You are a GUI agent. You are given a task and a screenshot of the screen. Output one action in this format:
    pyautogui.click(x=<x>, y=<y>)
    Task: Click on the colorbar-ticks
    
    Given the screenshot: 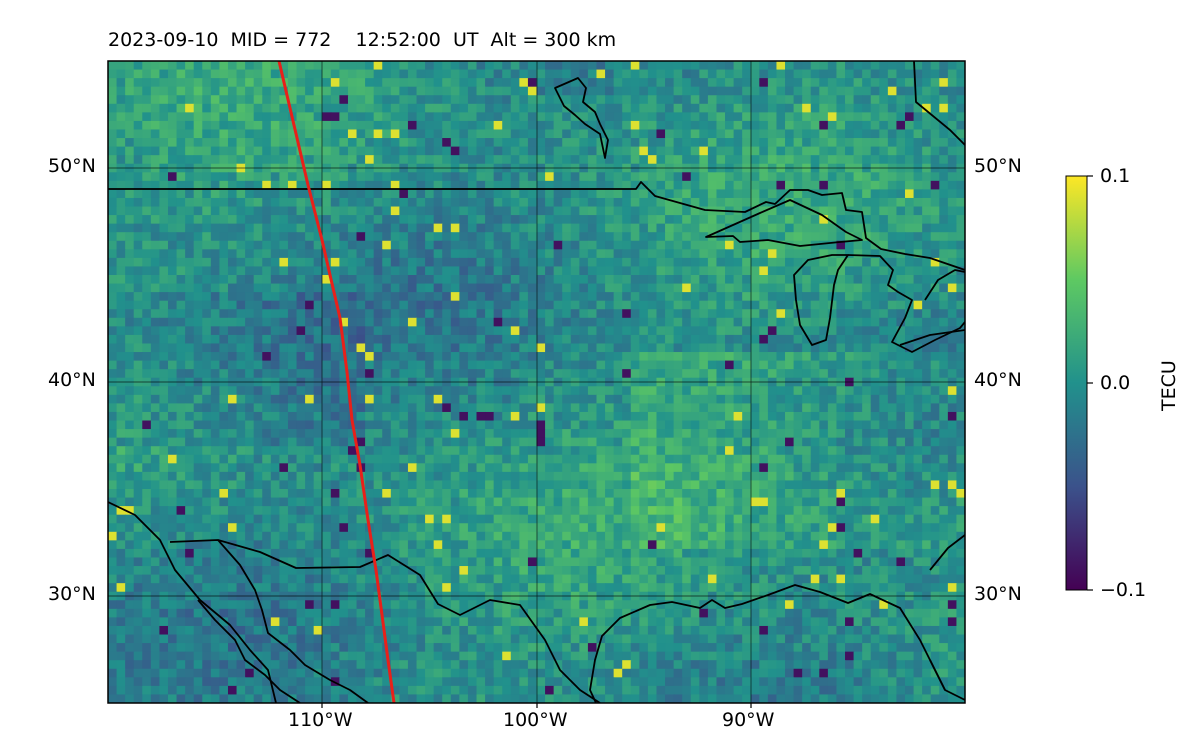 What is the action you would take?
    pyautogui.click(x=1090, y=383)
    